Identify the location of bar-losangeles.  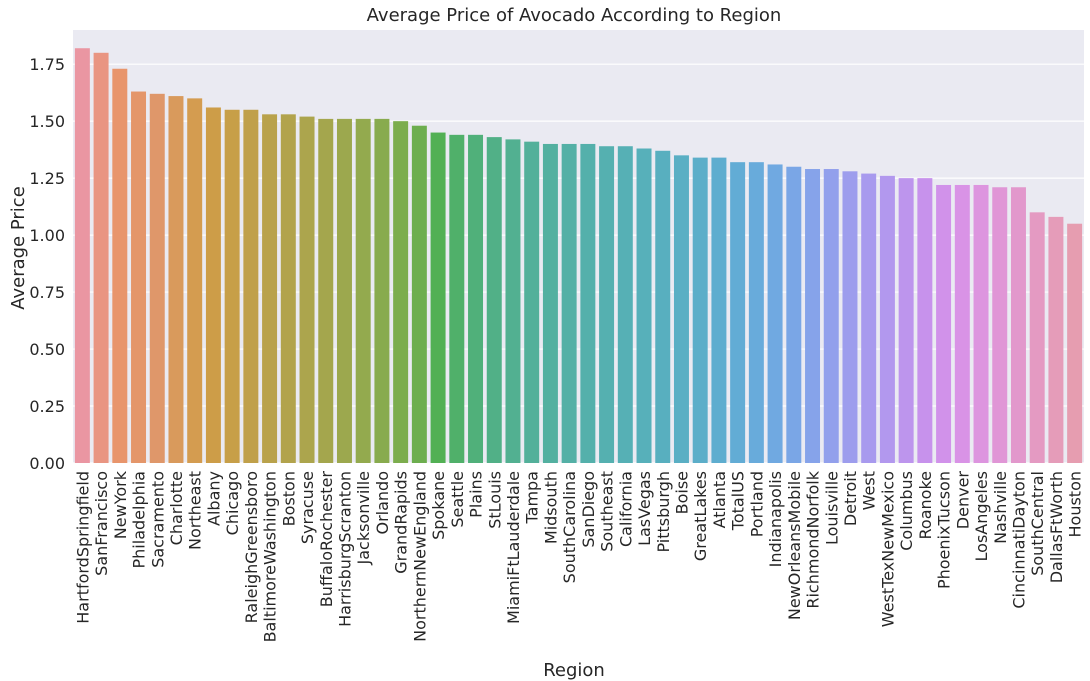
(981, 323).